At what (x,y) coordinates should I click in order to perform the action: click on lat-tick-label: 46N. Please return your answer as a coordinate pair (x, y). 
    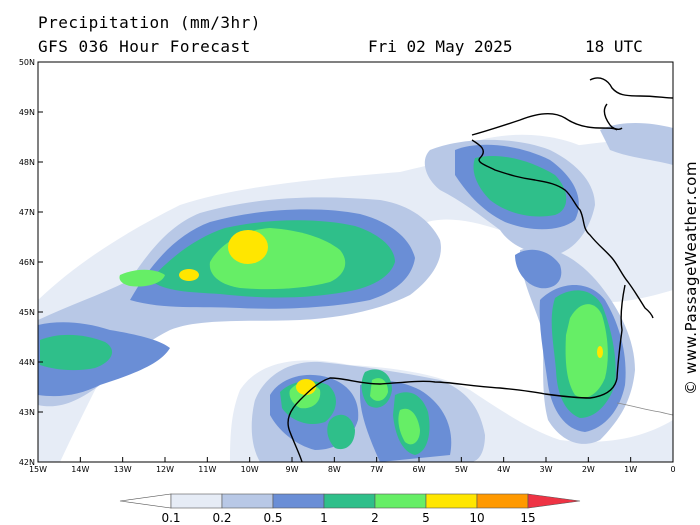
    Looking at the image, I should click on (27, 262).